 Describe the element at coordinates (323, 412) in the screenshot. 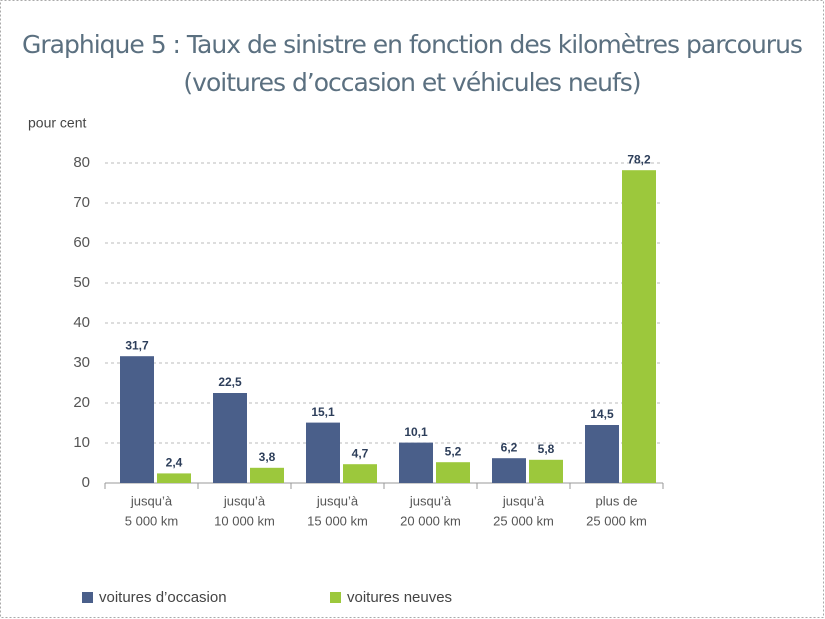

I see `value-label: 15,1` at that location.